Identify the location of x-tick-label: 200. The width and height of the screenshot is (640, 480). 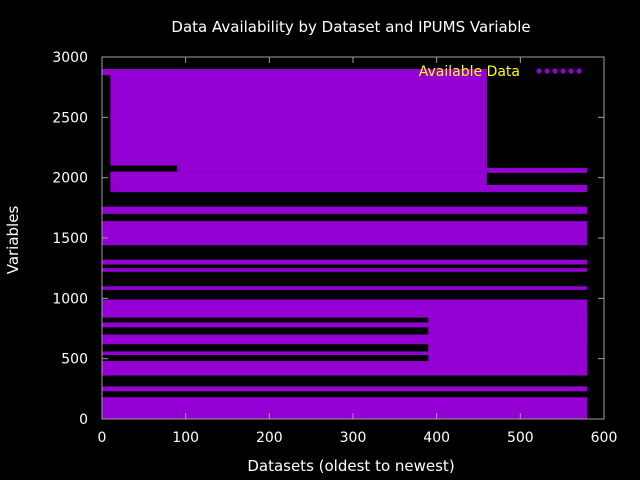
(269, 438).